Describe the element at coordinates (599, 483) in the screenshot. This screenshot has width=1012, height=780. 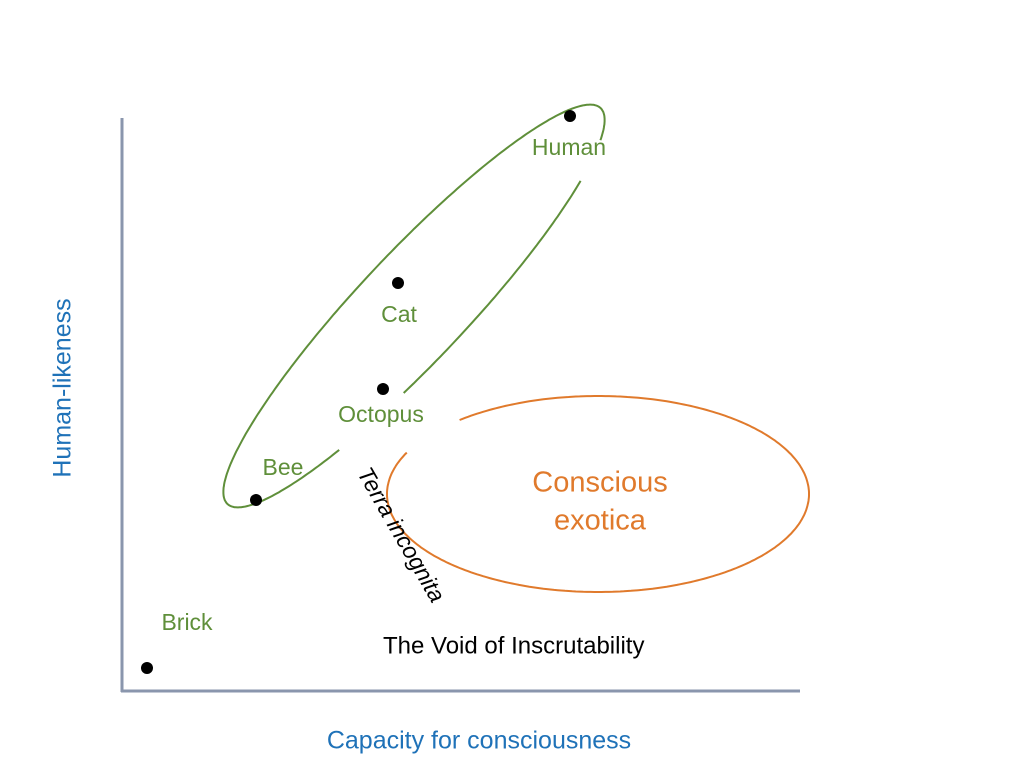
I see `region-label: Conscious` at that location.